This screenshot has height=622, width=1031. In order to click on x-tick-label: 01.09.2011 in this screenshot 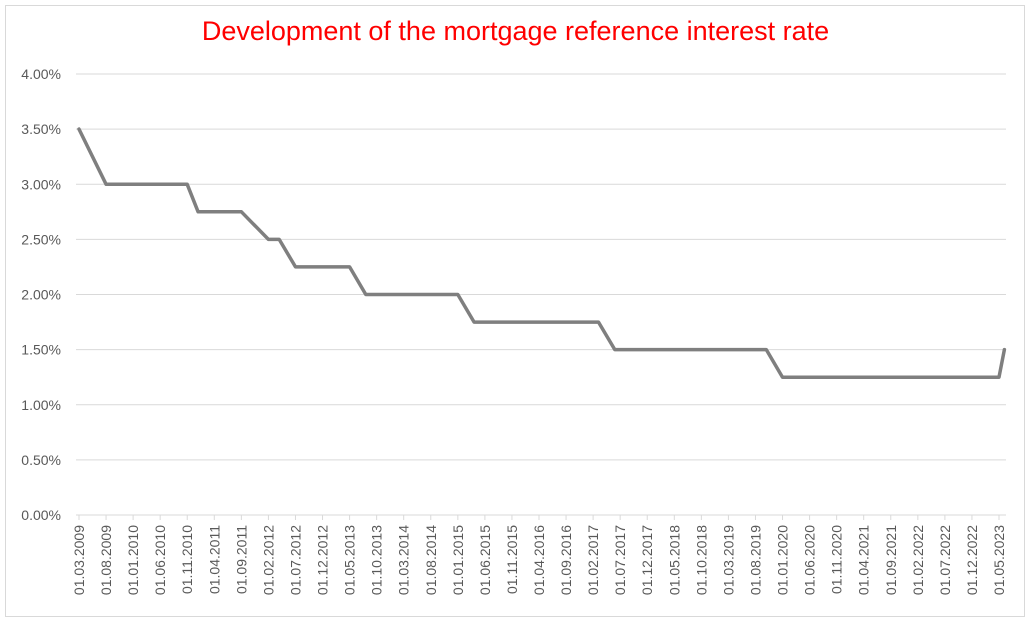, I will do `click(241, 559)`.